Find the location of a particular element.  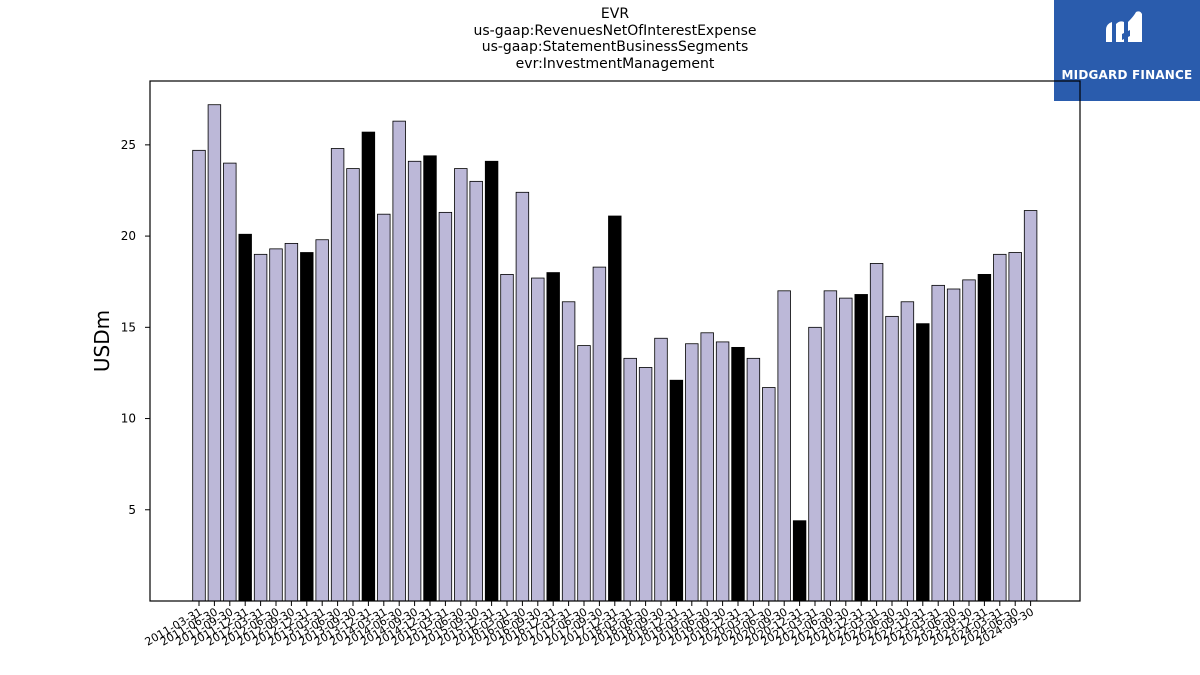

y-axis: 5 10 15 20 25 is located at coordinates (135, 327).